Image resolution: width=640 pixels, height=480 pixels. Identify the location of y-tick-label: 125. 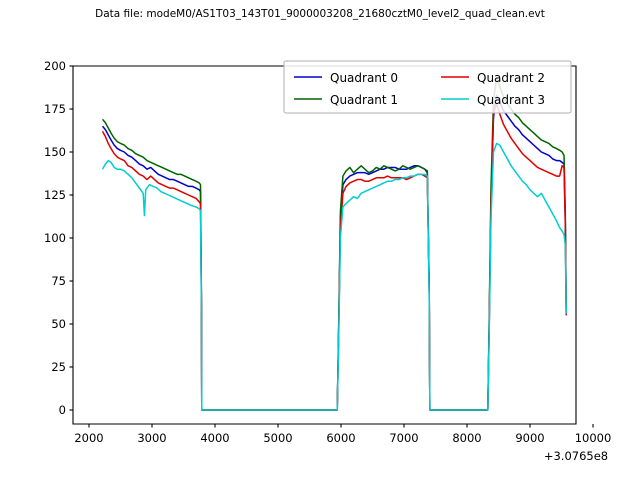
(55, 195).